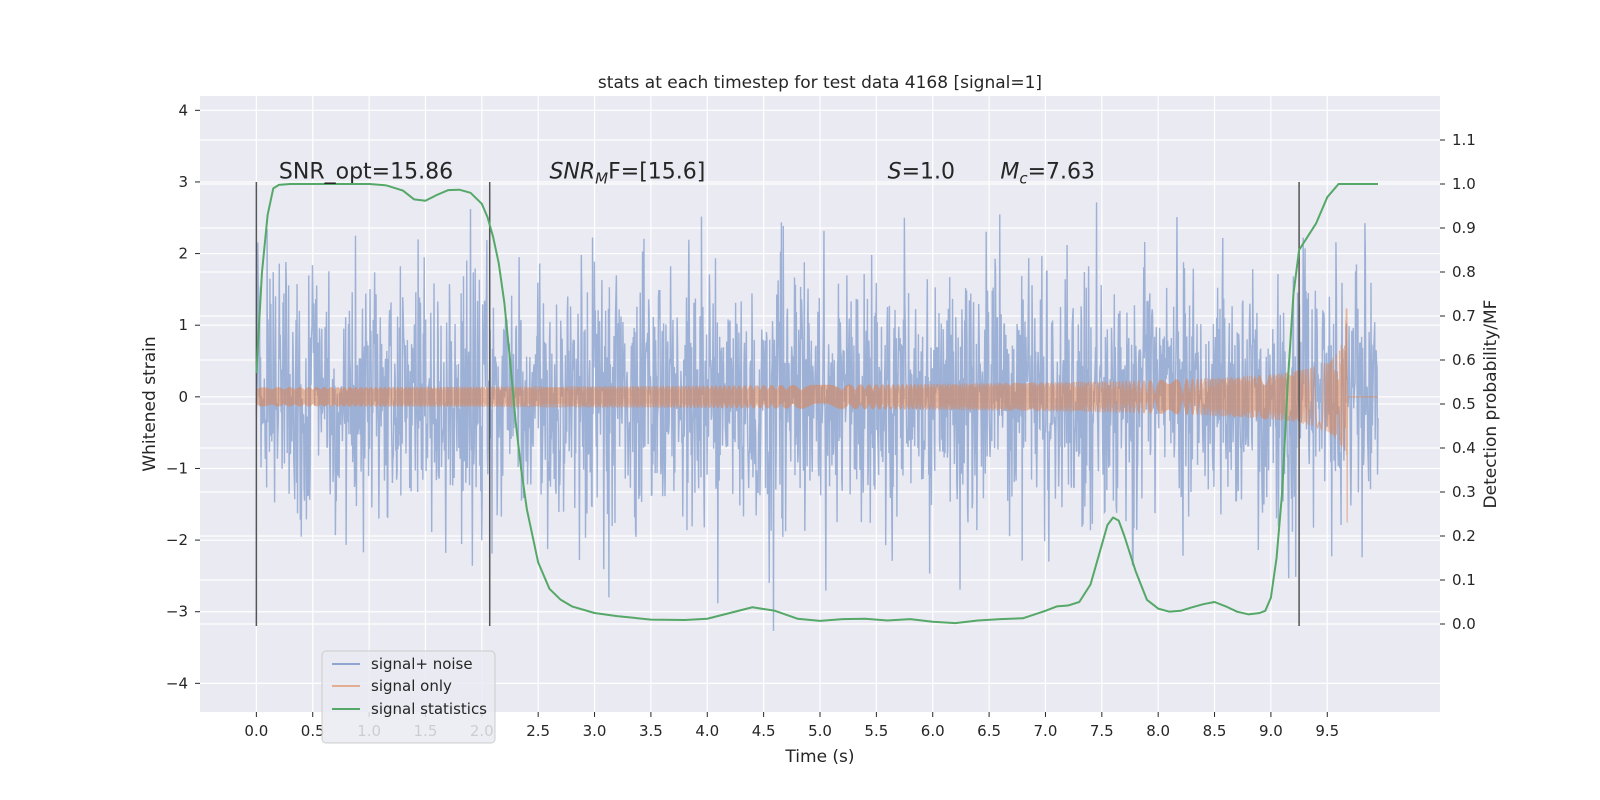 The image size is (1600, 800). What do you see at coordinates (1464, 228) in the screenshot?
I see `y-right-tick-label-9: 0.9` at bounding box center [1464, 228].